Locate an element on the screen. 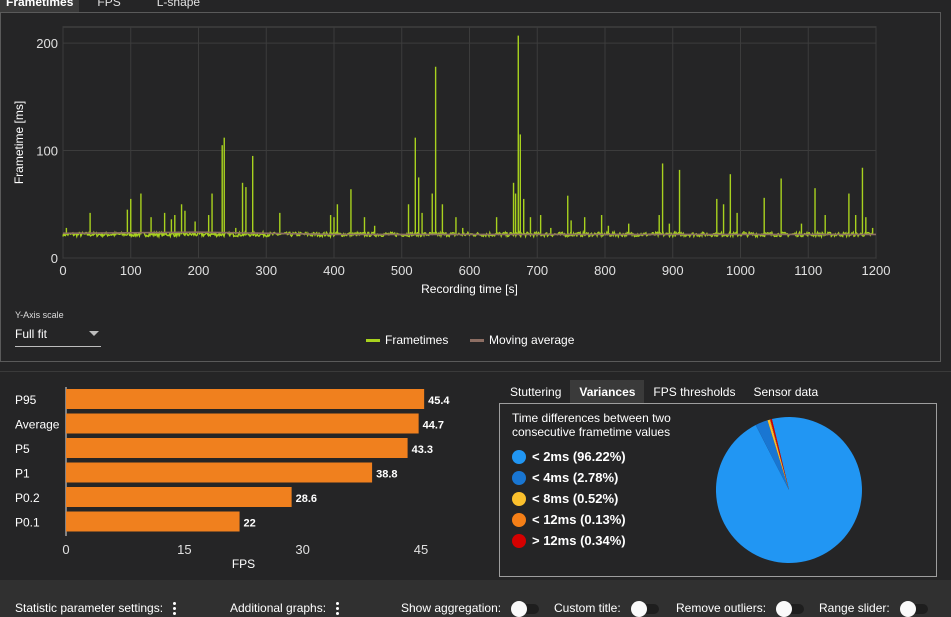  bar-category-label: P0.2 is located at coordinates (27, 498).